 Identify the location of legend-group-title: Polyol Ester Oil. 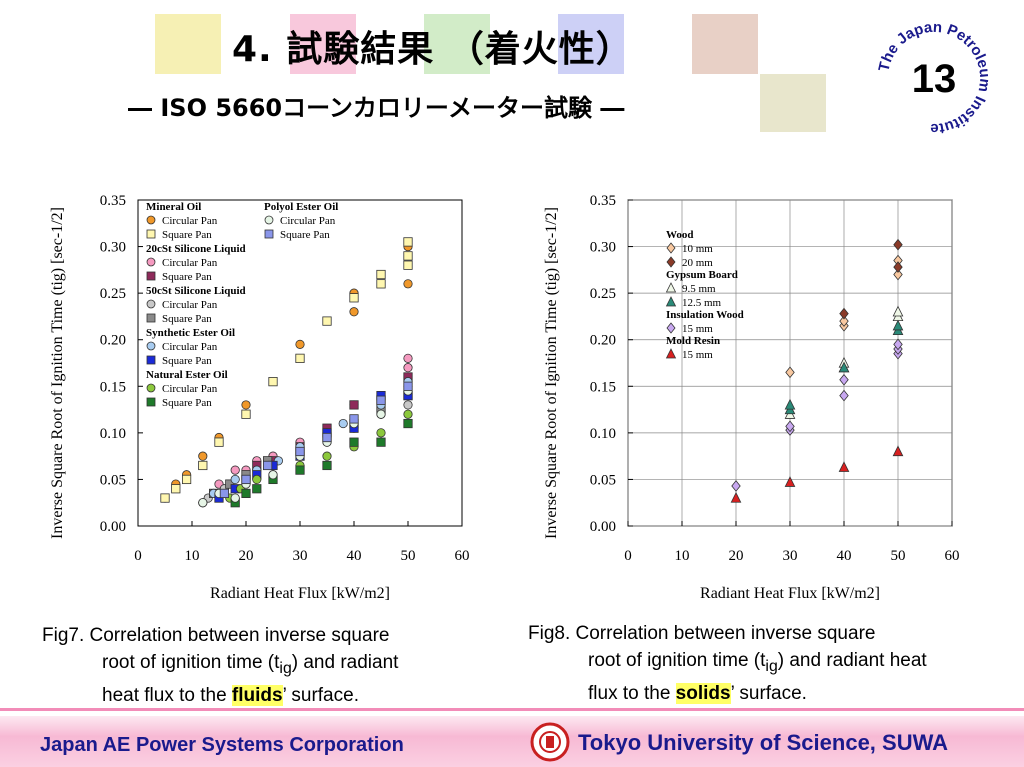
(301, 207).